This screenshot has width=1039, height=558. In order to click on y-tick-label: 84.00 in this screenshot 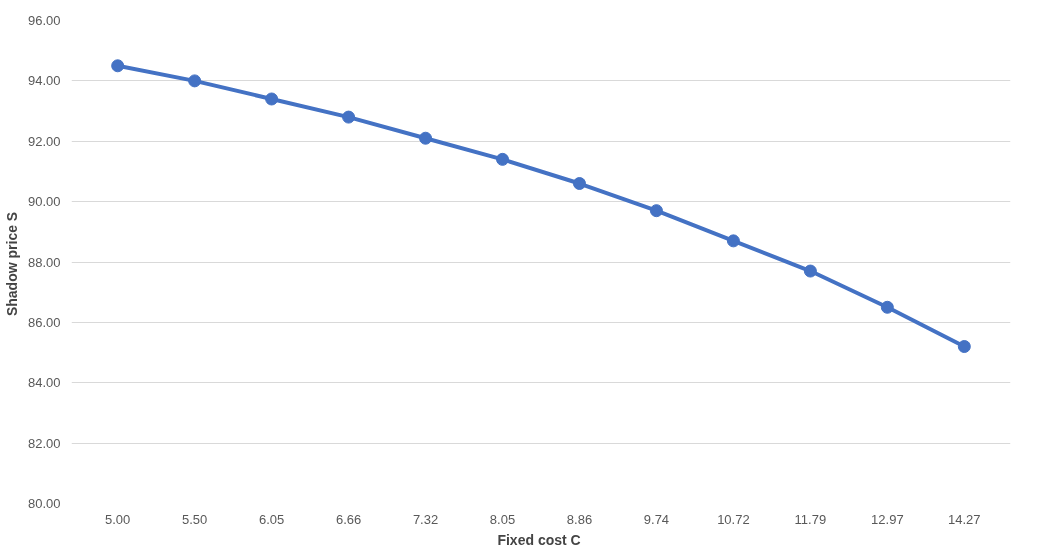, I will do `click(44, 383)`.